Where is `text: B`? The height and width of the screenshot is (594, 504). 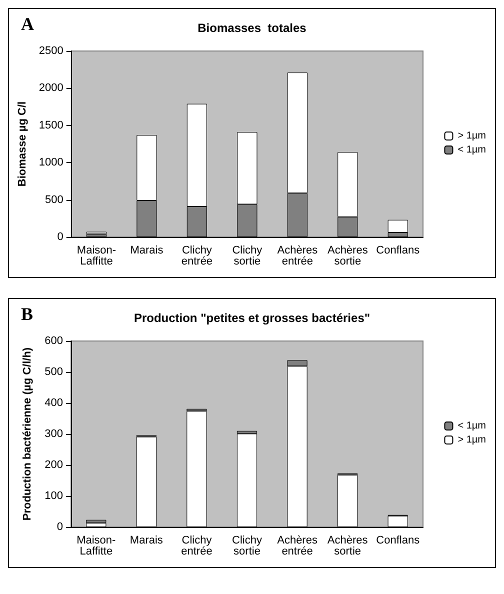
text: B is located at coordinates (27, 314).